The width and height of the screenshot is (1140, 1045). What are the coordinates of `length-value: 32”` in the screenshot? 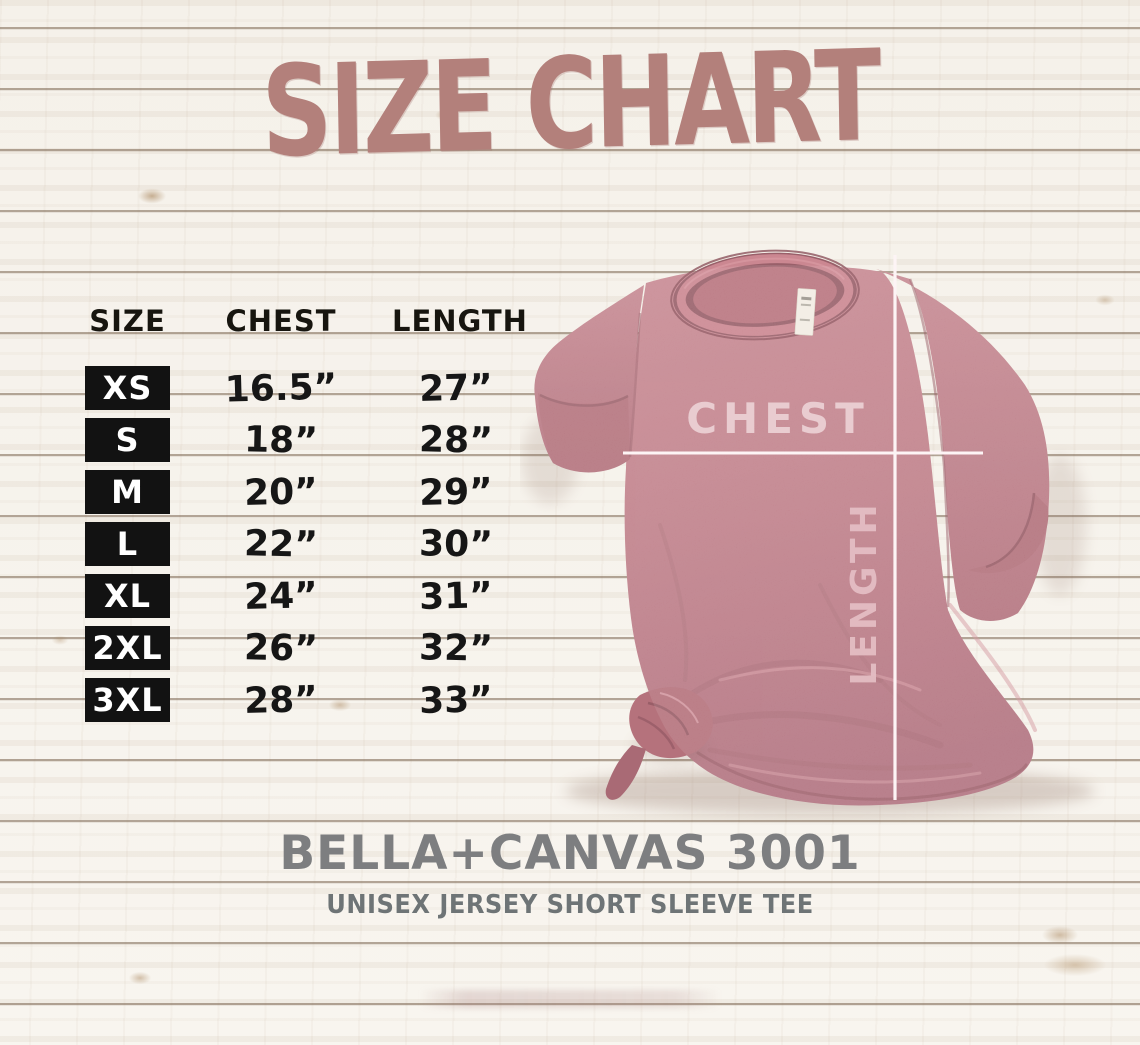 It's located at (456, 648).